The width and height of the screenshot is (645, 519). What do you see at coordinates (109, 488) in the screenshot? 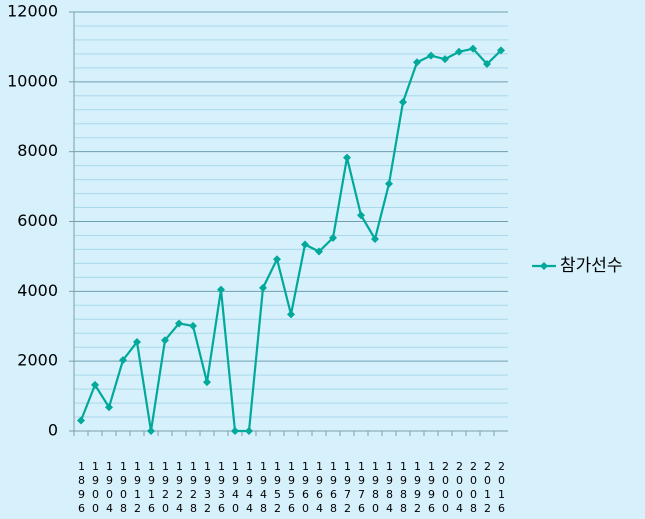
I see `x-tick-label: 1904` at bounding box center [109, 488].